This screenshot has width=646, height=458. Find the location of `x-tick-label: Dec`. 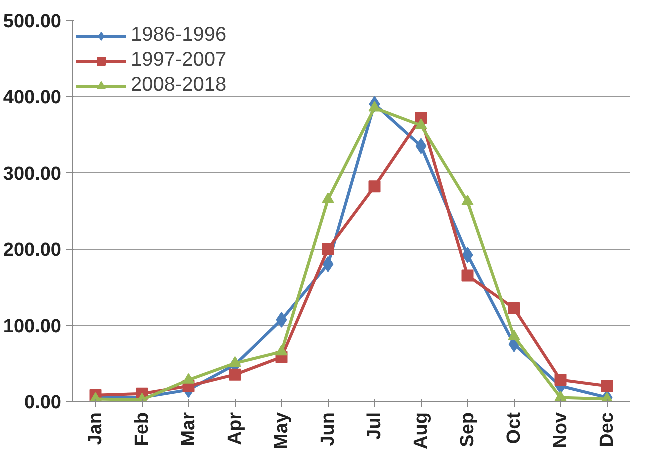

x-tick-label: Dec is located at coordinates (607, 430).